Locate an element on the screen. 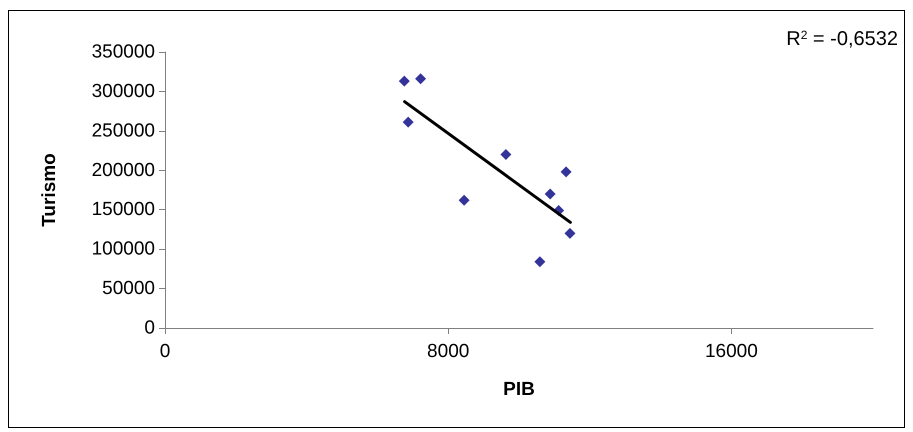 Image resolution: width=913 pixels, height=432 pixels. y-tick-label: 150000 is located at coordinates (123, 209).